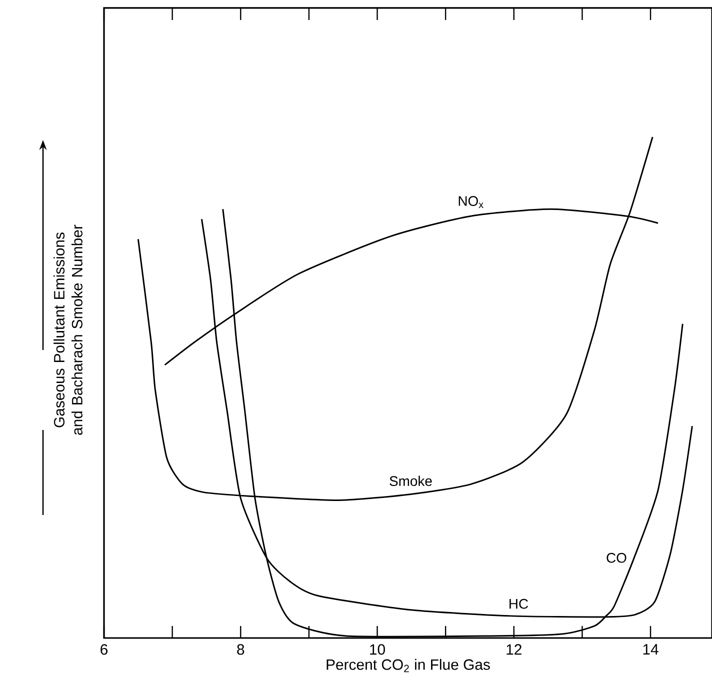 The width and height of the screenshot is (712, 697). What do you see at coordinates (377, 649) in the screenshot?
I see `x-tick-label: 10` at bounding box center [377, 649].